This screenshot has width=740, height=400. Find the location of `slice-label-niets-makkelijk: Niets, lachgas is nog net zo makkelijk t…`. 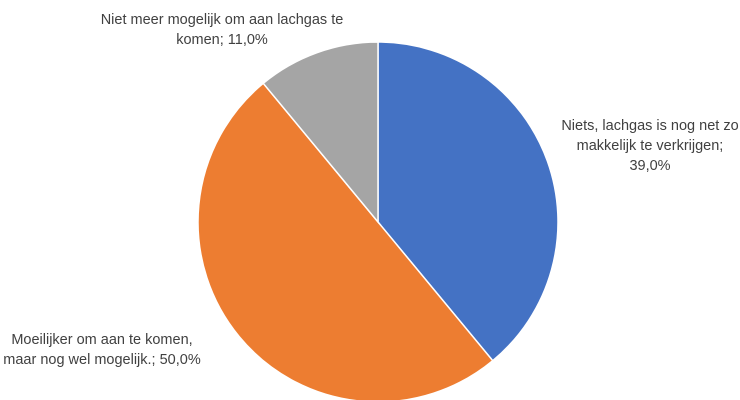

slice-label-niets-makkelijk: Niets, lachgas is nog net zo makkelijk t… is located at coordinates (650, 146).